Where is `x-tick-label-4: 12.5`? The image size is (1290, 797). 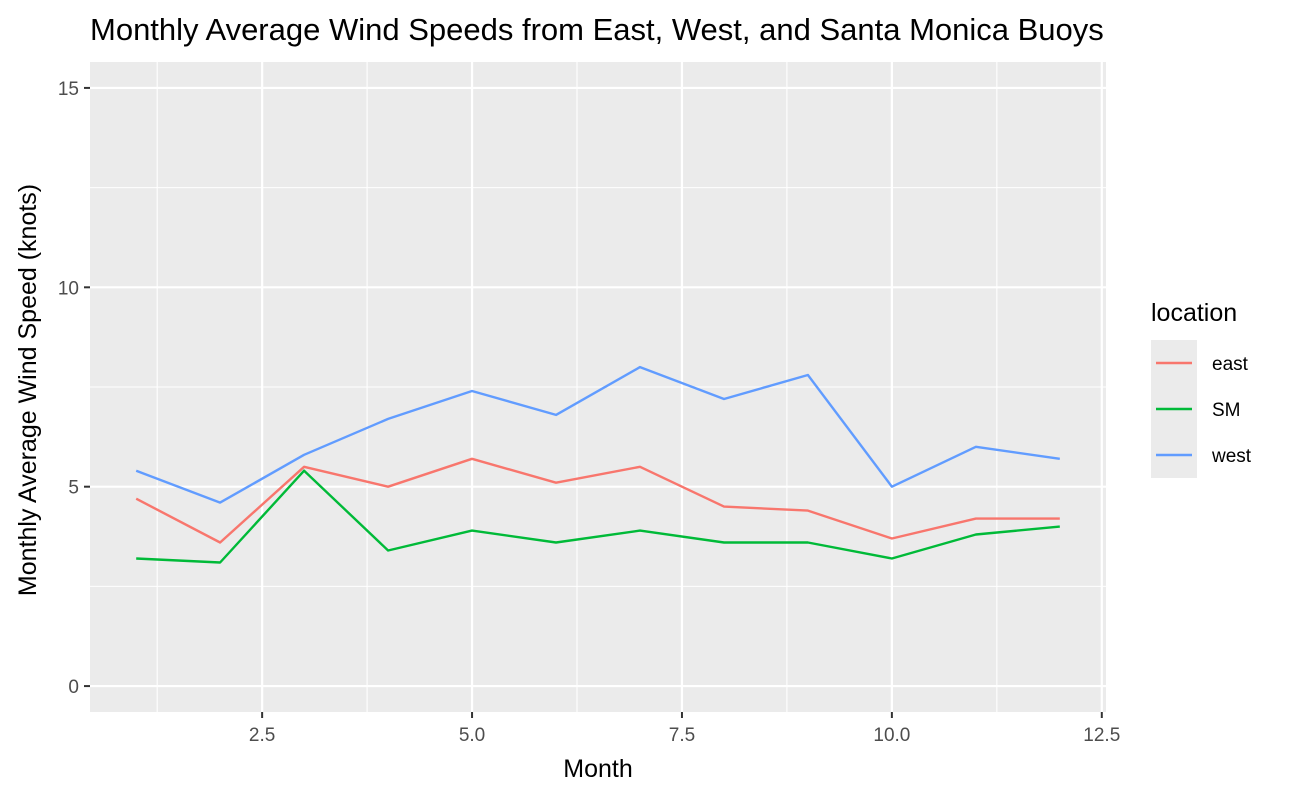 x-tick-label-4: 12.5 is located at coordinates (1101, 735).